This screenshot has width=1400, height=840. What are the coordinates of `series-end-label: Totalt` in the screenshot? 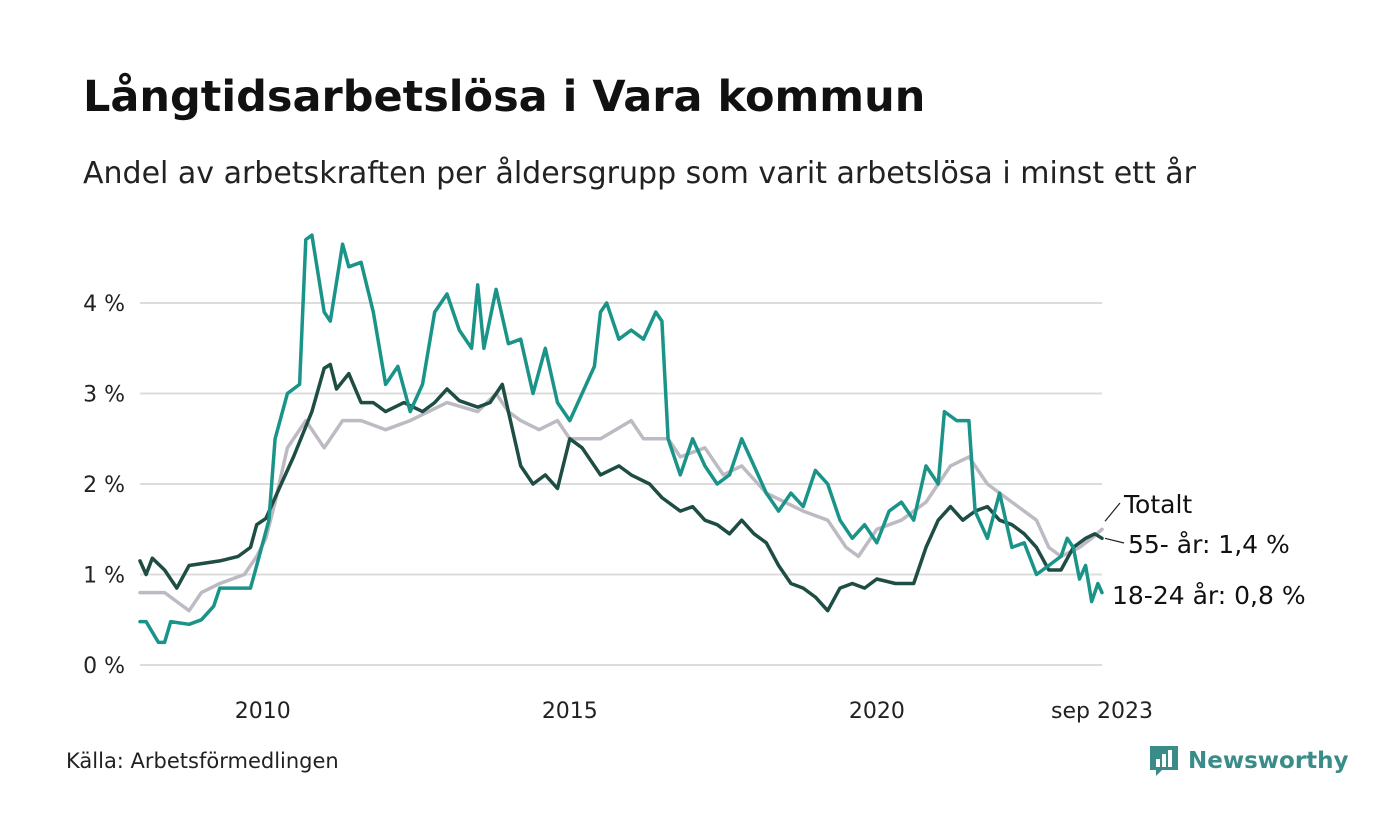 It's located at (1157, 504).